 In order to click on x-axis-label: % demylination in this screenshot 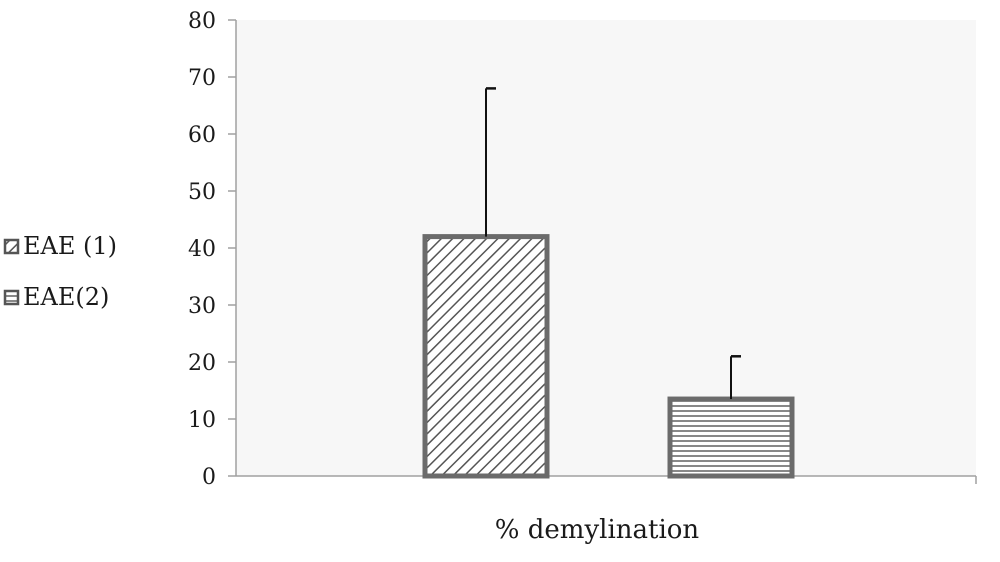, I will do `click(597, 530)`.